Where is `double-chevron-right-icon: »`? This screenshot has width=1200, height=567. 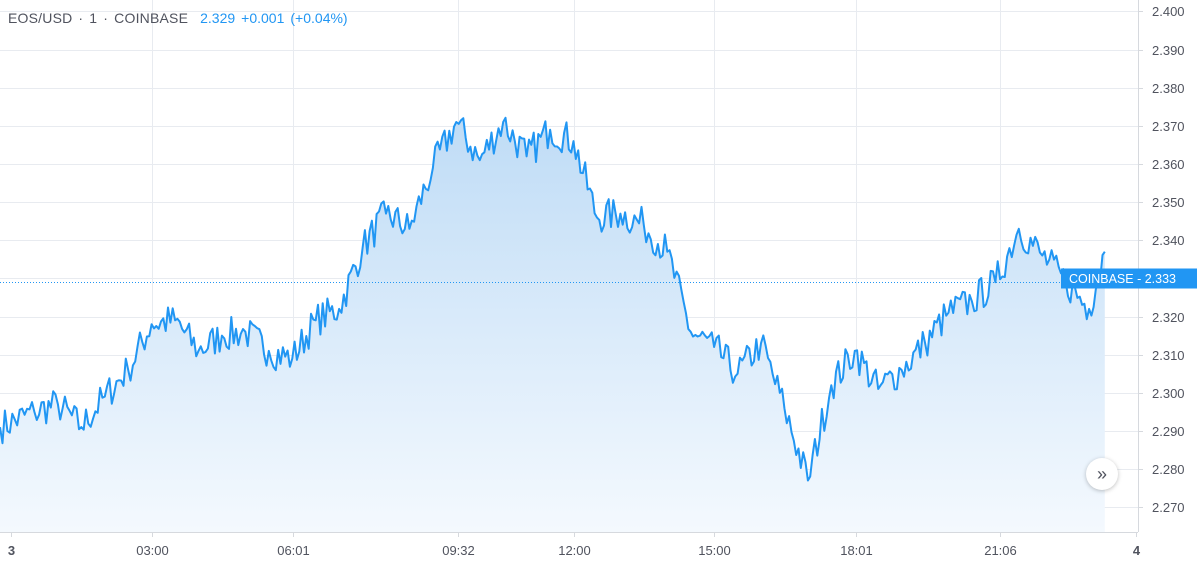
double-chevron-right-icon: » is located at coordinates (1101, 473).